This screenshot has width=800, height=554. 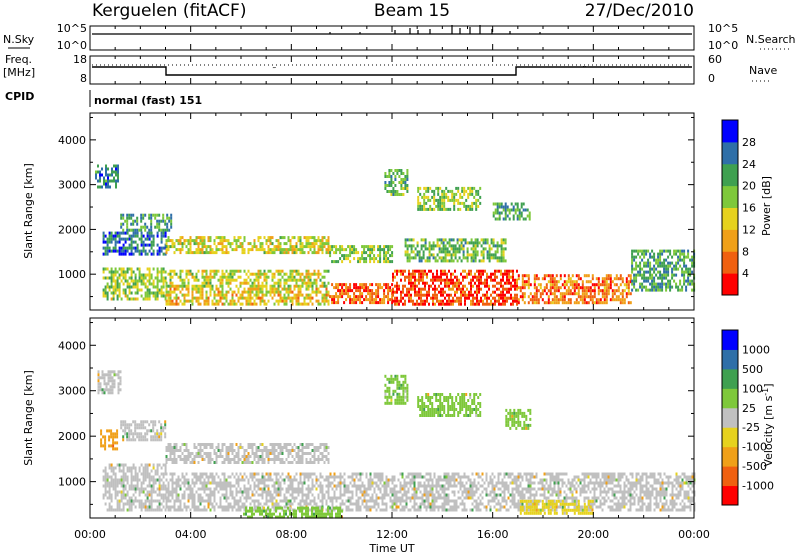 What do you see at coordinates (80, 59) in the screenshot?
I see `freq-tick-high: 18` at bounding box center [80, 59].